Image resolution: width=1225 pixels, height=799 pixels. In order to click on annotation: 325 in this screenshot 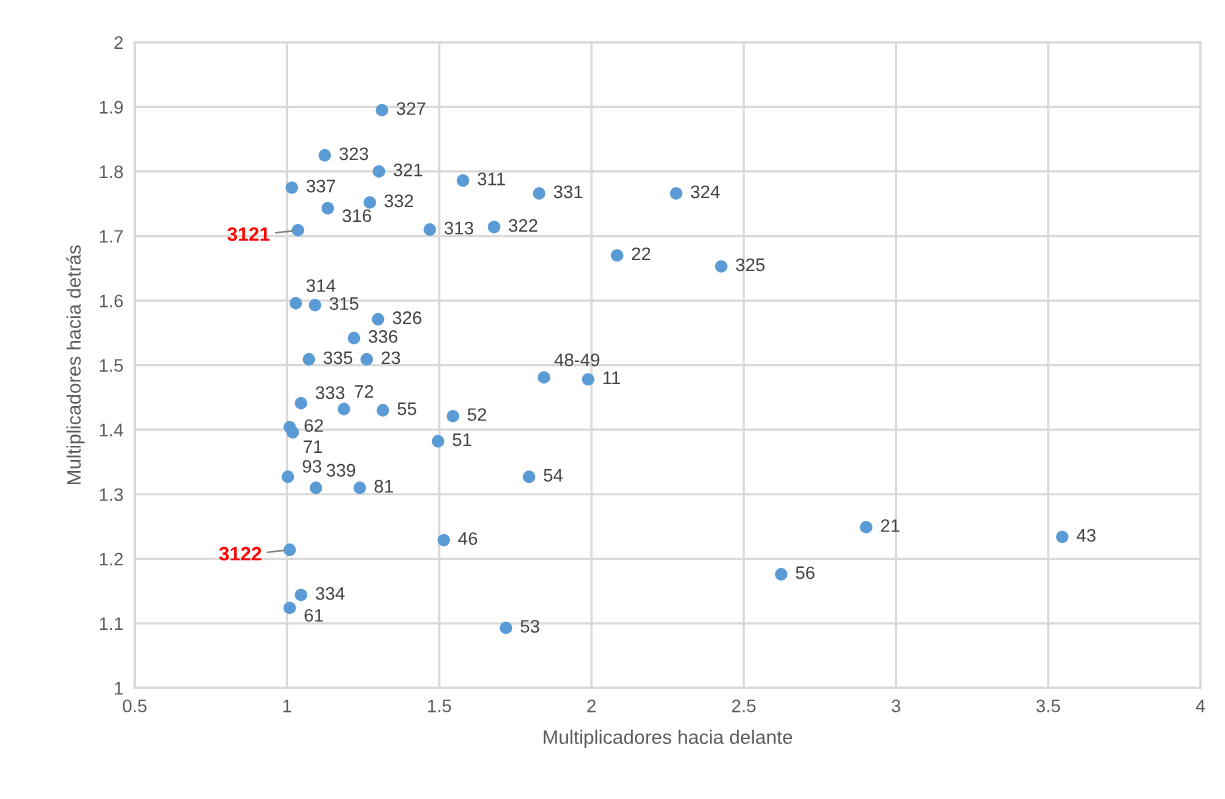, I will do `click(750, 265)`.